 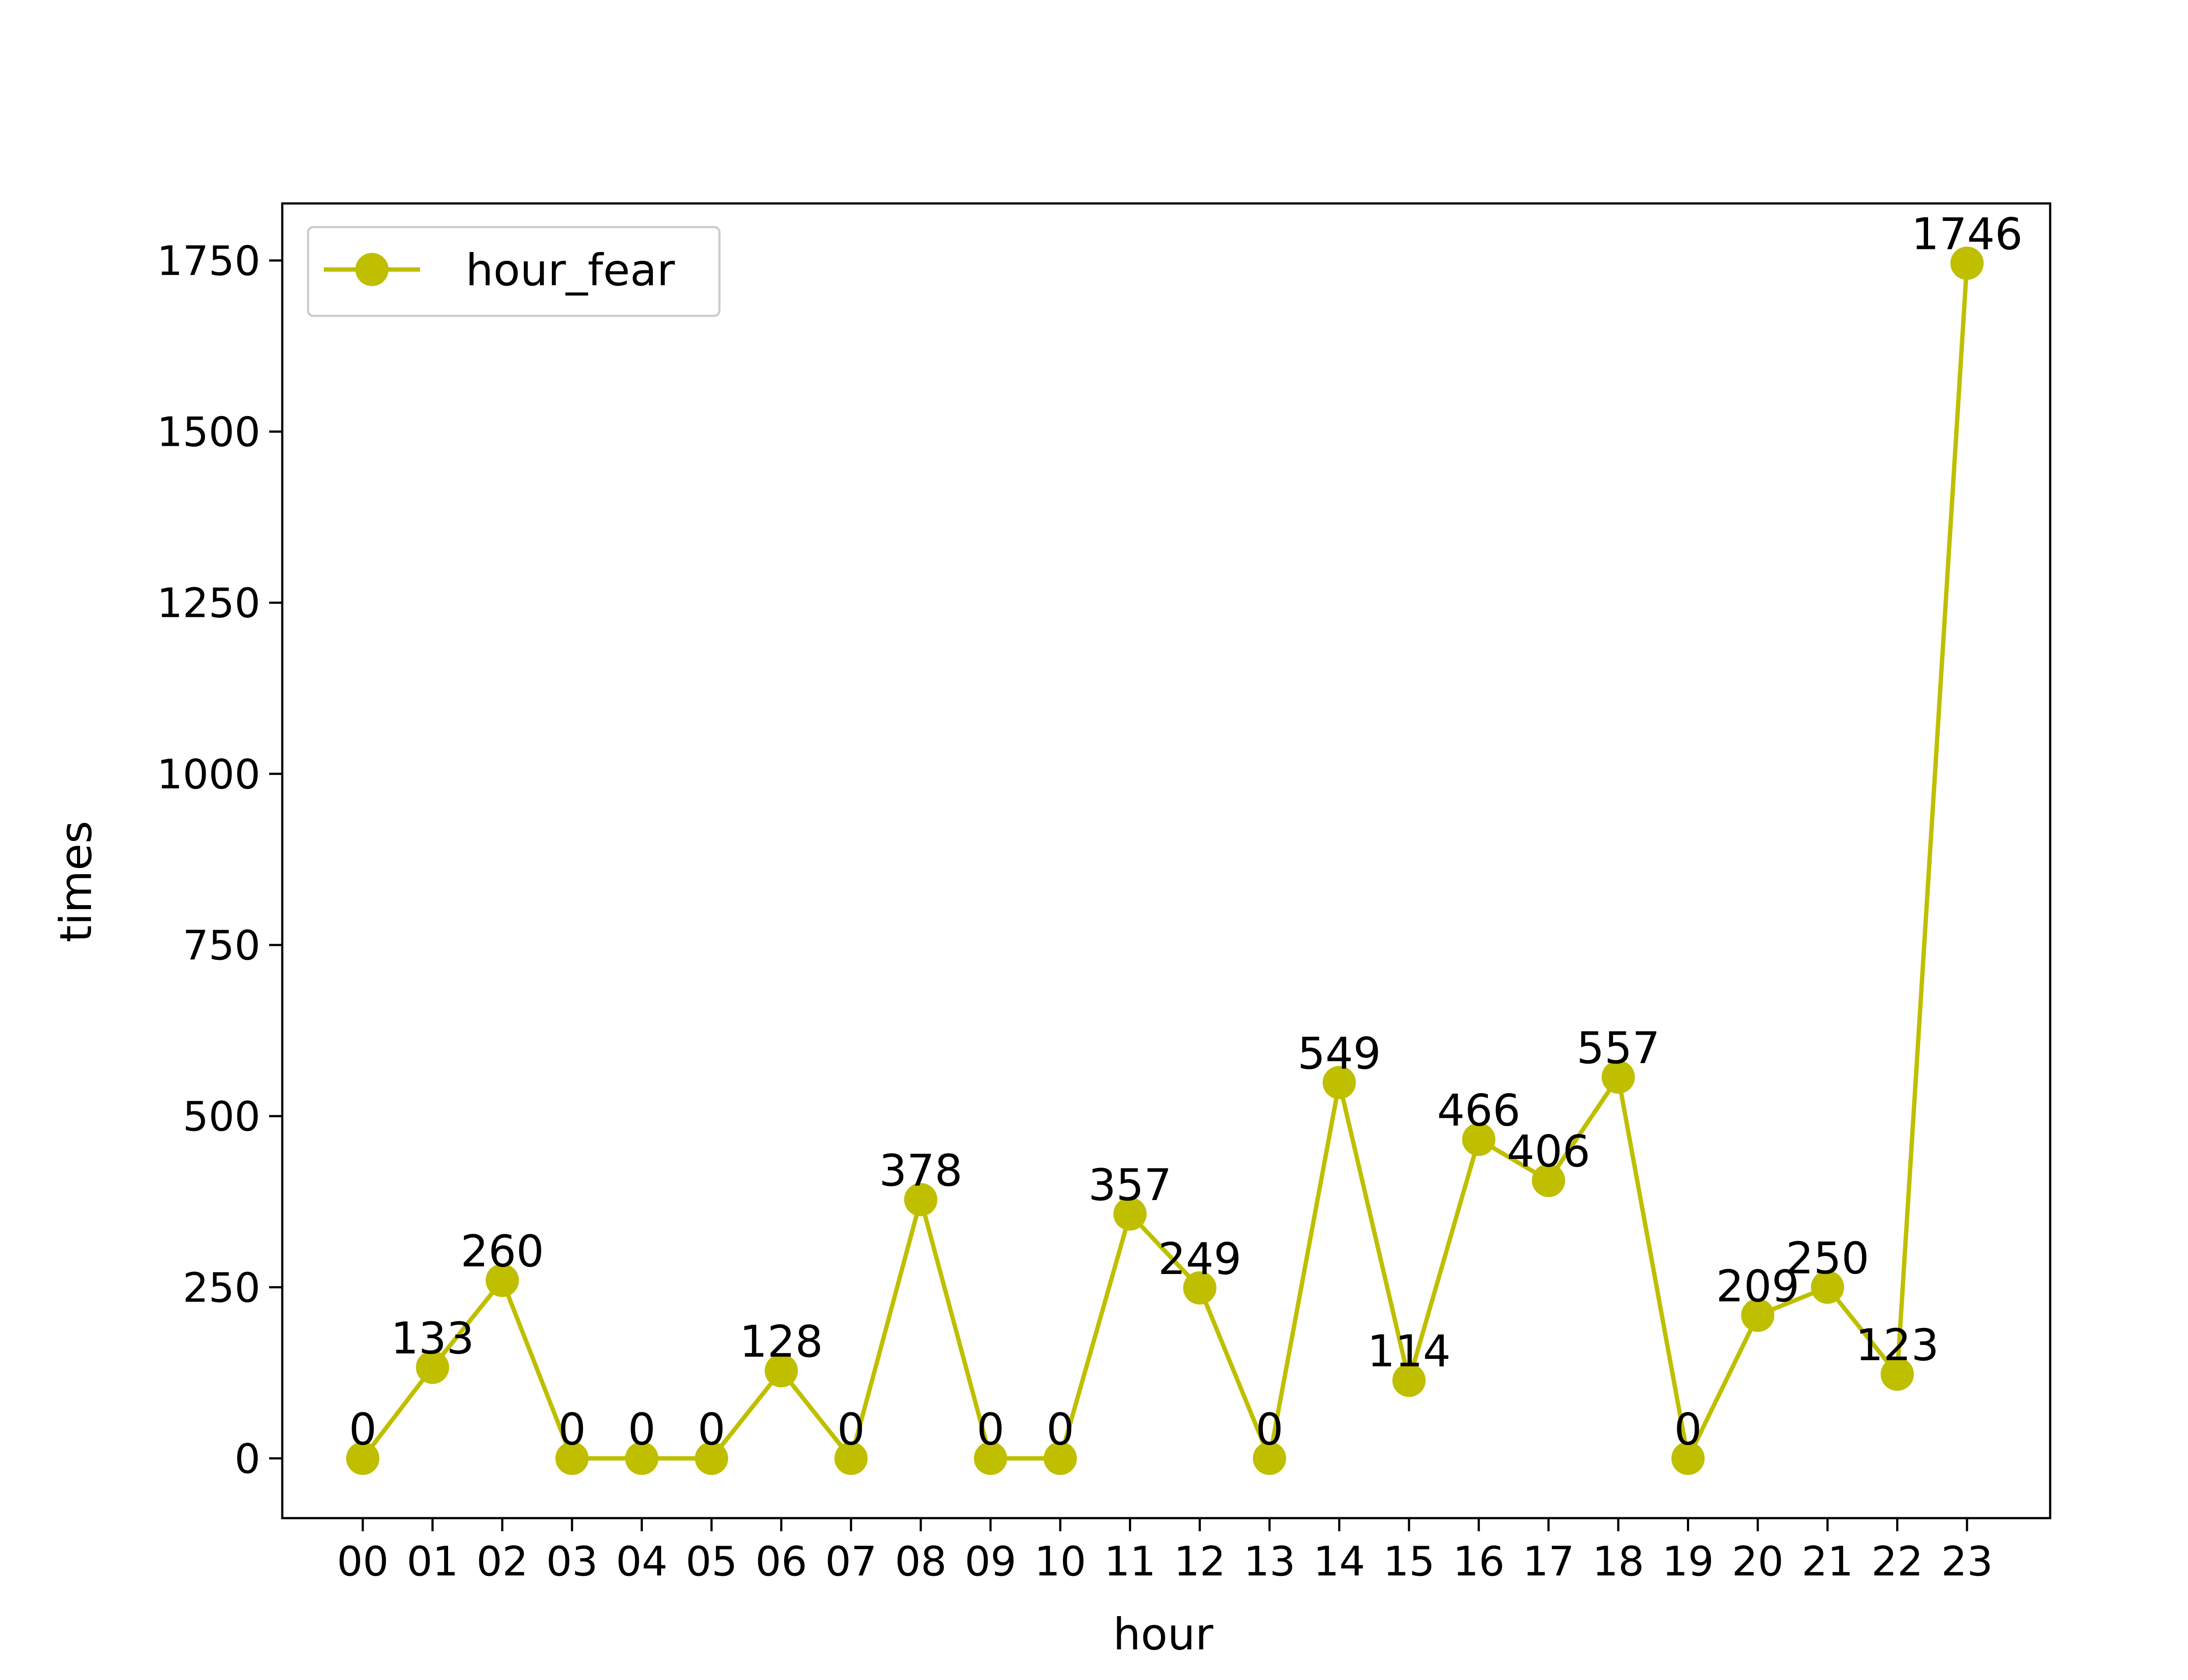 What do you see at coordinates (208, 260) in the screenshot?
I see `y-tick-label: 1750` at bounding box center [208, 260].